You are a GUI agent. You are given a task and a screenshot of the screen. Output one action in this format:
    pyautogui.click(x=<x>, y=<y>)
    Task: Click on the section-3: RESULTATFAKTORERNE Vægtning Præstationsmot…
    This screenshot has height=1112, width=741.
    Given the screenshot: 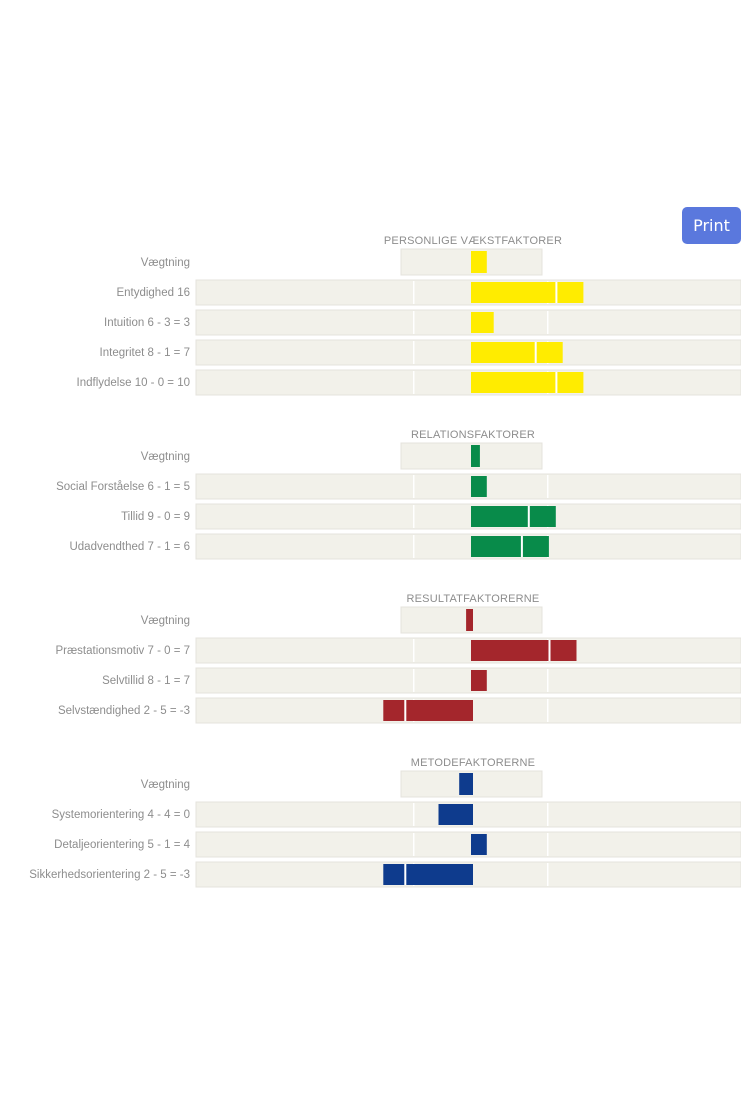 What is the action you would take?
    pyautogui.click(x=398, y=658)
    